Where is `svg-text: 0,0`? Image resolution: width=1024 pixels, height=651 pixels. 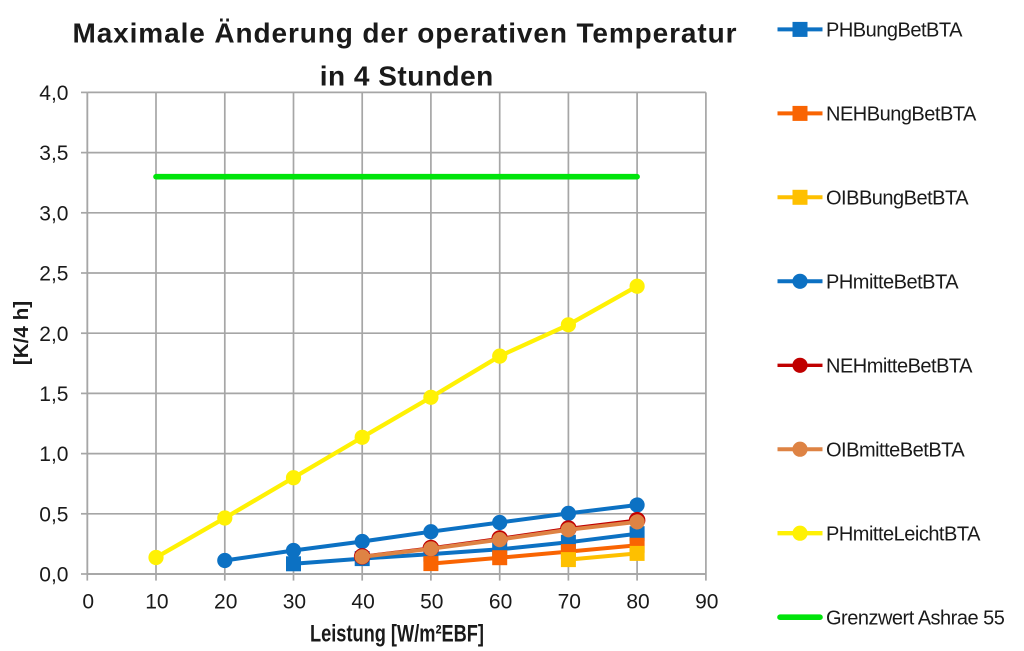
svg-text: 0,0 is located at coordinates (53, 575).